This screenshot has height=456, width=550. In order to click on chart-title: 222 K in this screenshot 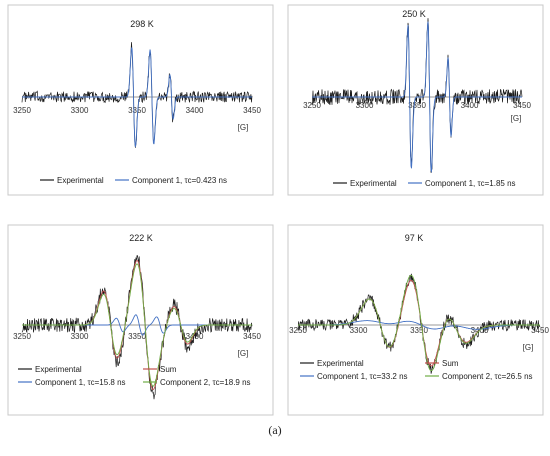, I will do `click(141, 238)`.